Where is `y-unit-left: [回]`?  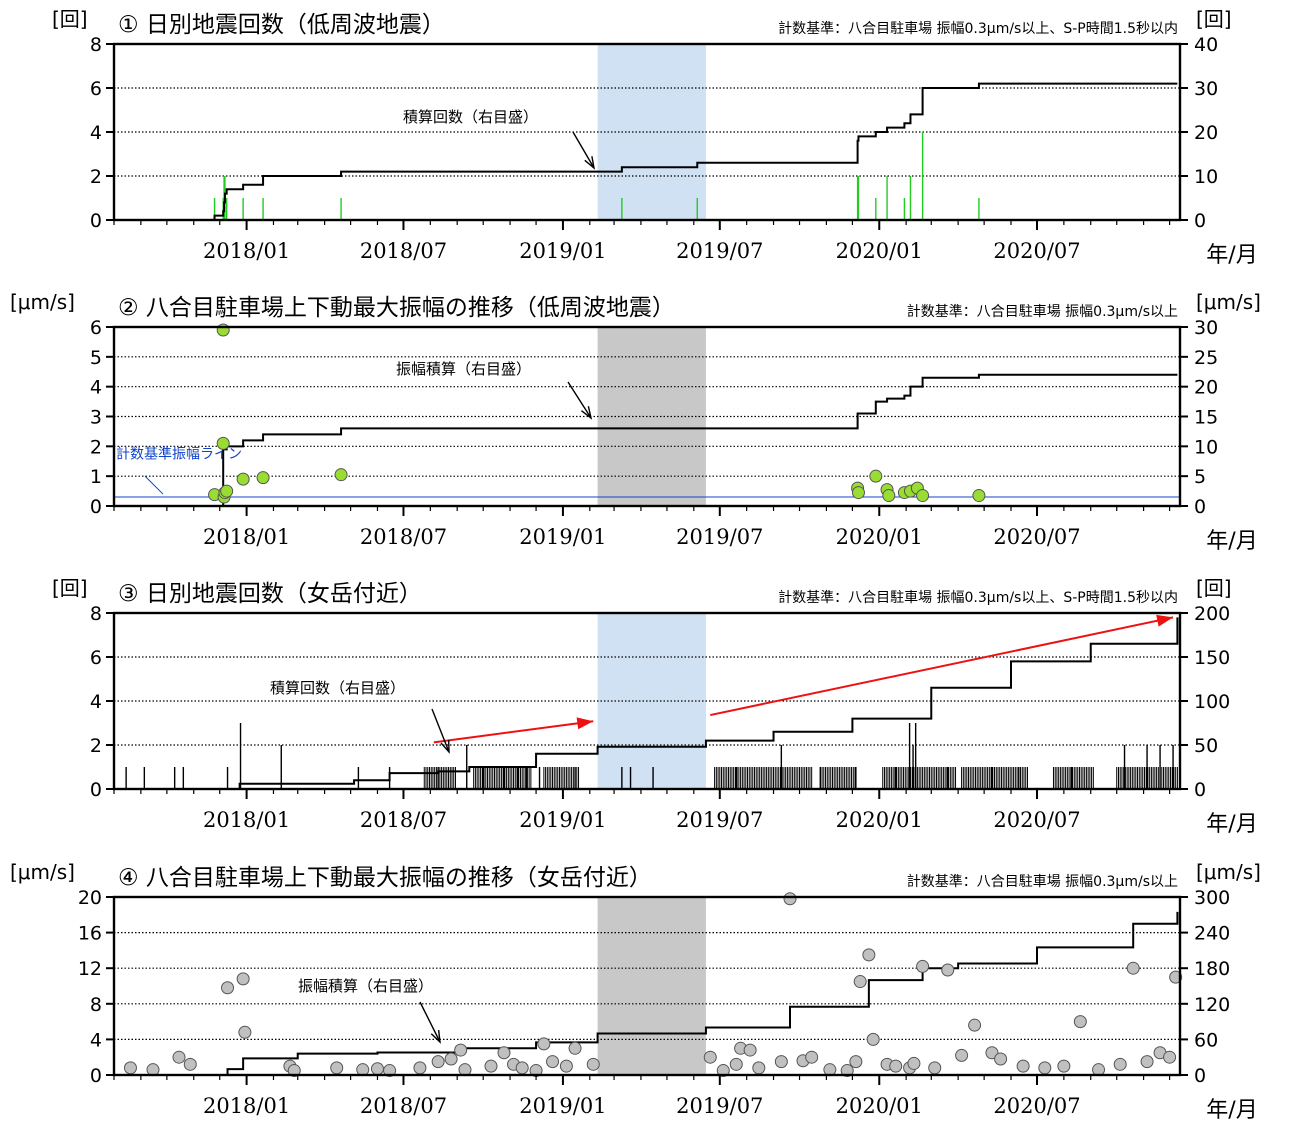
y-unit-left: [回] is located at coordinates (70, 588).